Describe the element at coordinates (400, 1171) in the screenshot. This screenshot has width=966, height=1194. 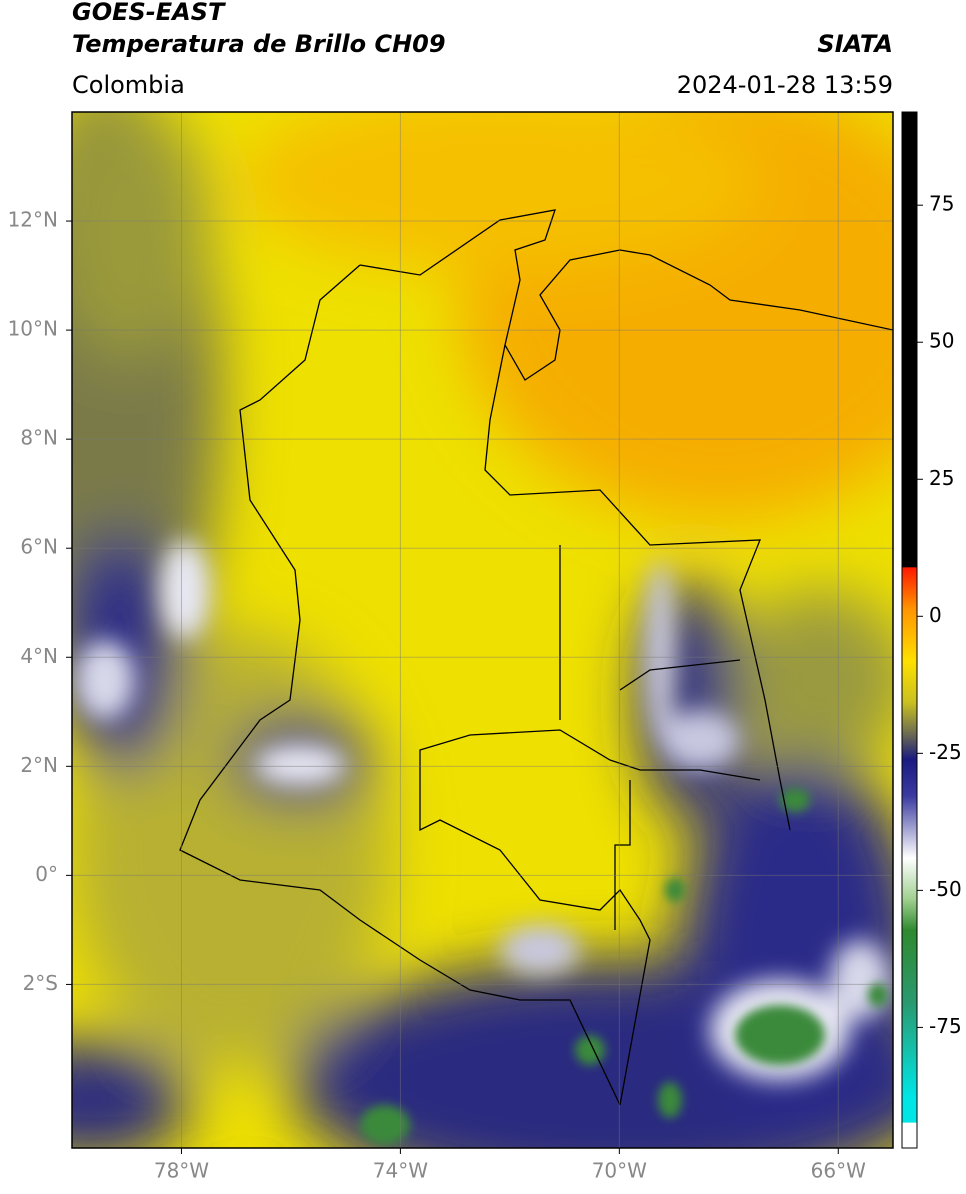
I see `x-tick-label: 74°W` at that location.